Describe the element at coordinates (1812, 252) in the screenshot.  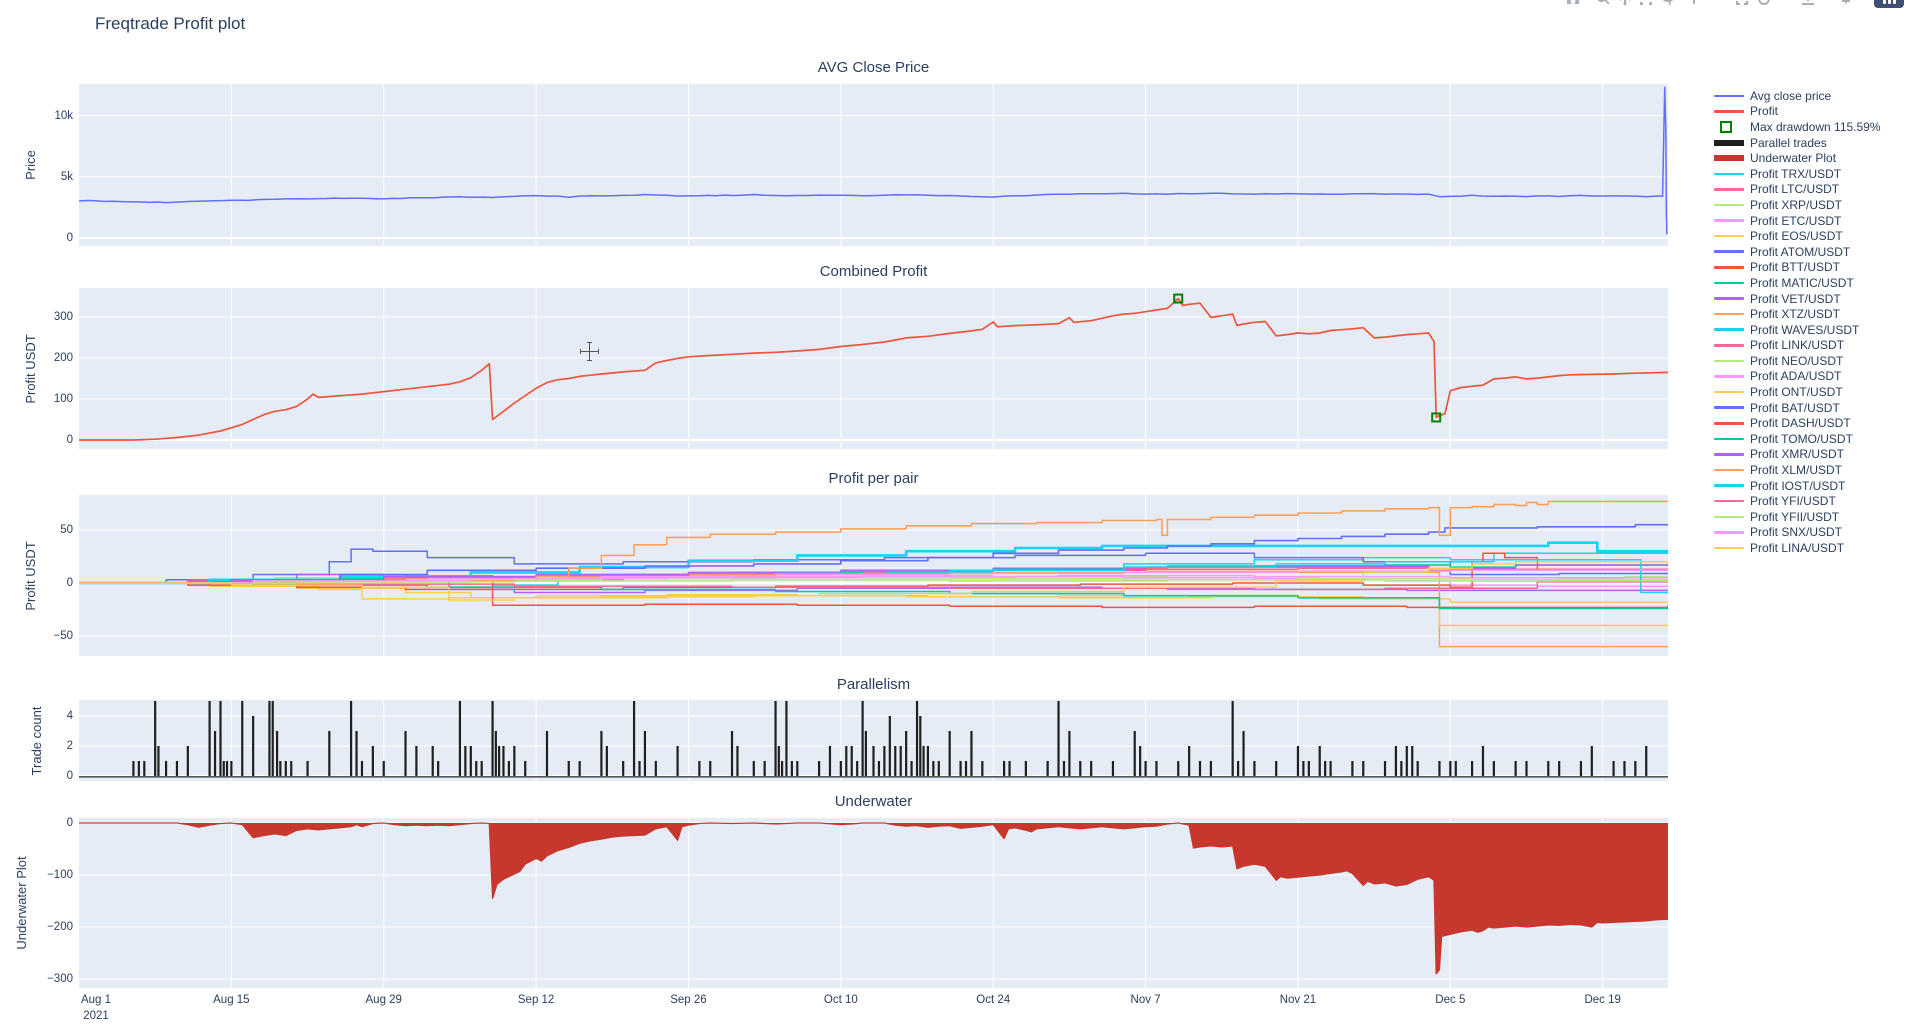
I see `legend-item-profit-atom-usdt: Profit ATOM/USDT` at that location.